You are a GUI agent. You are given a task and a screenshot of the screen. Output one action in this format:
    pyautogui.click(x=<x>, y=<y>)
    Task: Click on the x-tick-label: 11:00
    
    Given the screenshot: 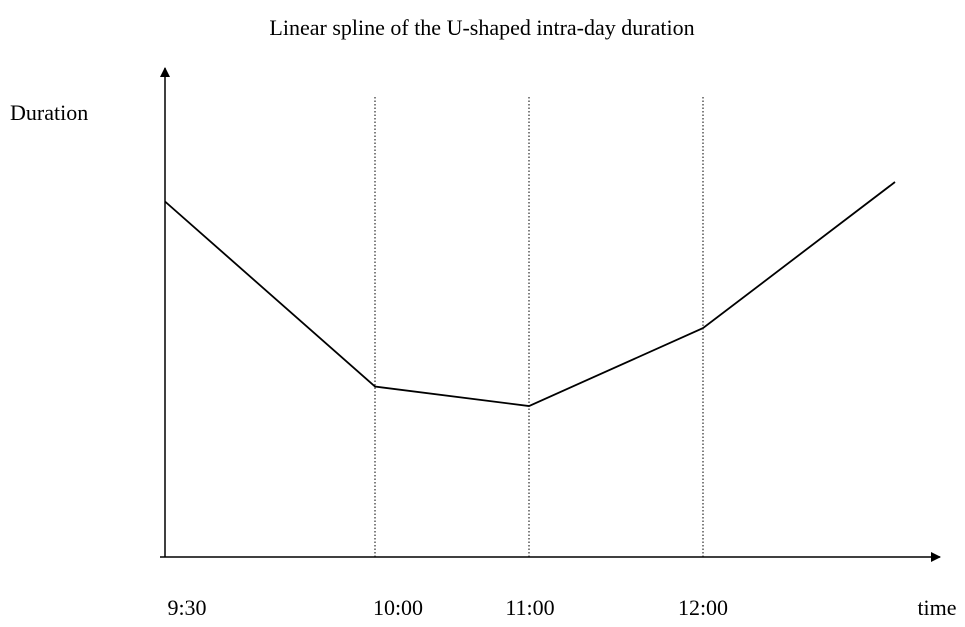 What is the action you would take?
    pyautogui.click(x=529, y=607)
    